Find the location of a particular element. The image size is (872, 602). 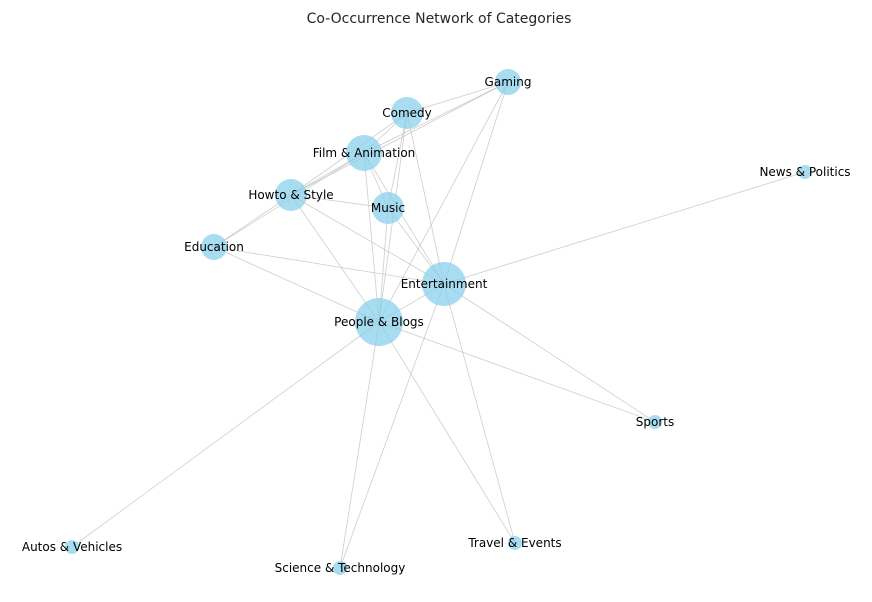

edge-film-people is located at coordinates (371, 237).